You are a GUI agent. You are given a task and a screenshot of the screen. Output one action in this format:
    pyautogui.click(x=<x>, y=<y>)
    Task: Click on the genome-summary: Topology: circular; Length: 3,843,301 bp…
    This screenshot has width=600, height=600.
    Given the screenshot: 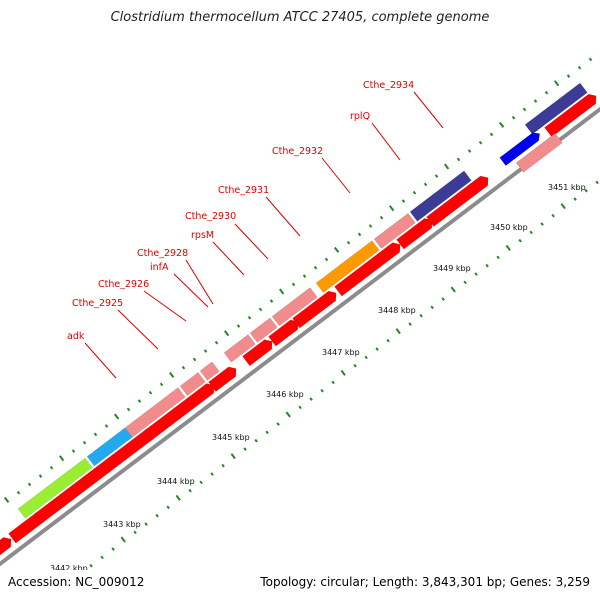 What is the action you would take?
    pyautogui.click(x=425, y=582)
    